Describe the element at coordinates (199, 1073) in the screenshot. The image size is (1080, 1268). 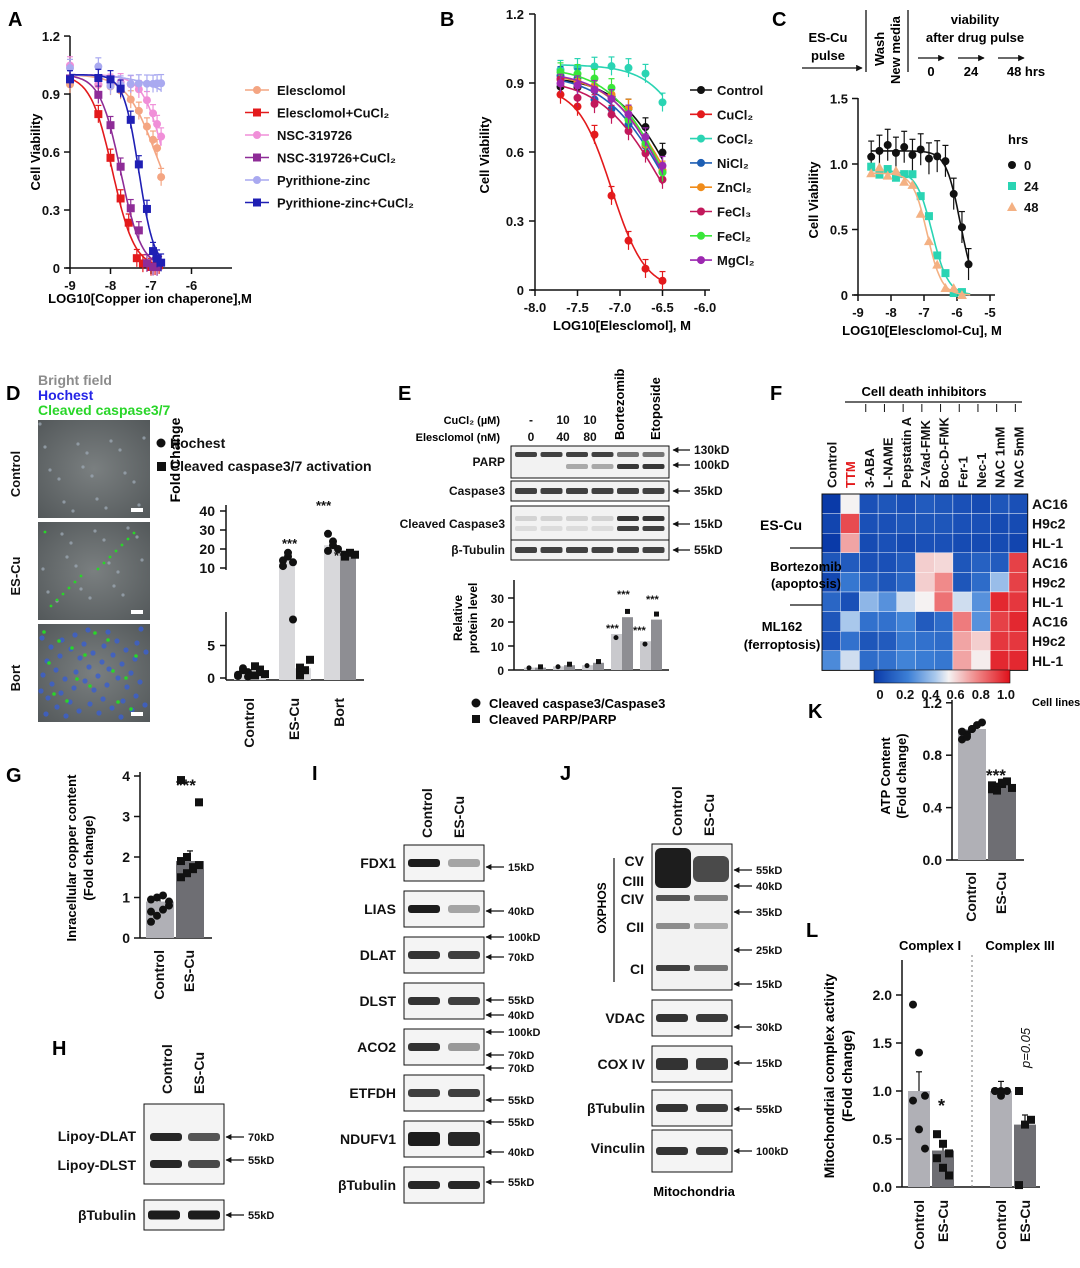
I see `lane-label-h-1: ES-Cu` at that location.